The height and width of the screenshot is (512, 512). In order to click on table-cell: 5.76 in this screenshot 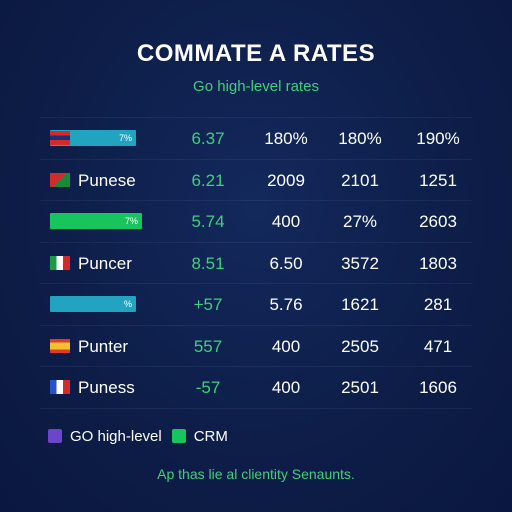, I will do `click(286, 304)`.